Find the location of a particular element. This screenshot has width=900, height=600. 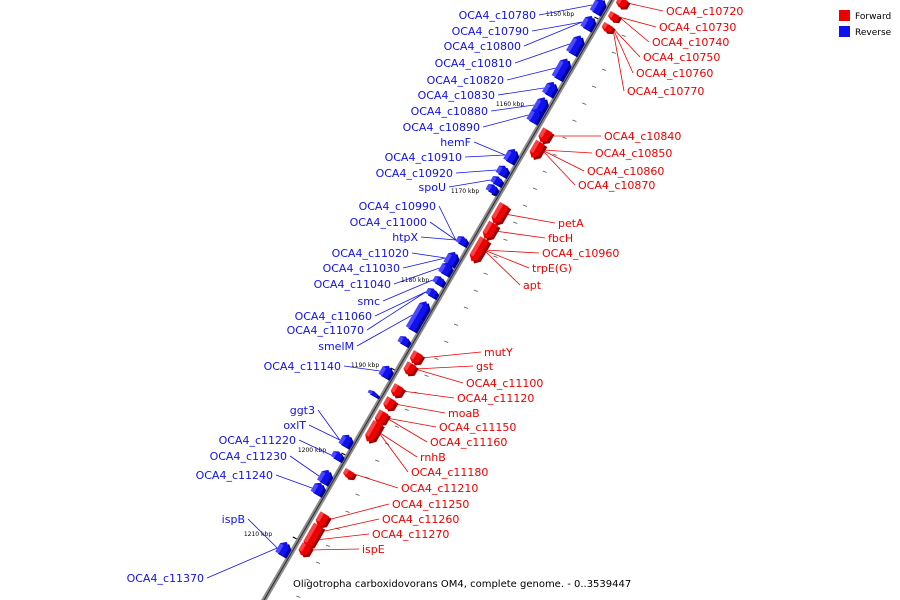

reverse-gene-label: OCA4_c10780 is located at coordinates (497, 15).